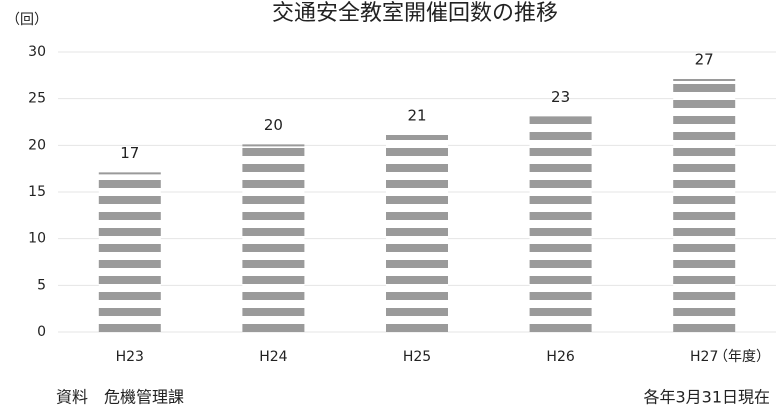  What do you see at coordinates (37, 239) in the screenshot?
I see `y-tick-label: 10` at bounding box center [37, 239].